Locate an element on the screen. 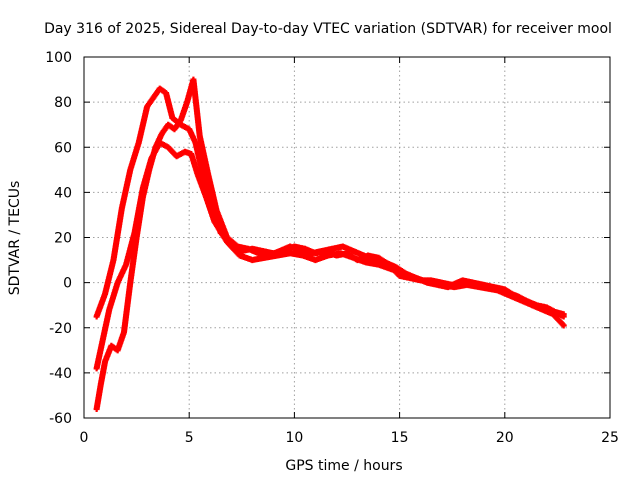 The image size is (640, 480). x-tick-label: 25 is located at coordinates (610, 438).